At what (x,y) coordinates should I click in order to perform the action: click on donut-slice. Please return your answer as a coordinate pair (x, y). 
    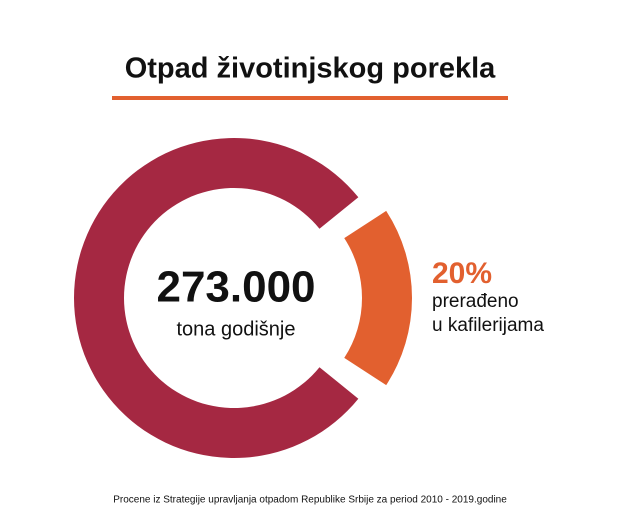
    Looking at the image, I should click on (378, 298).